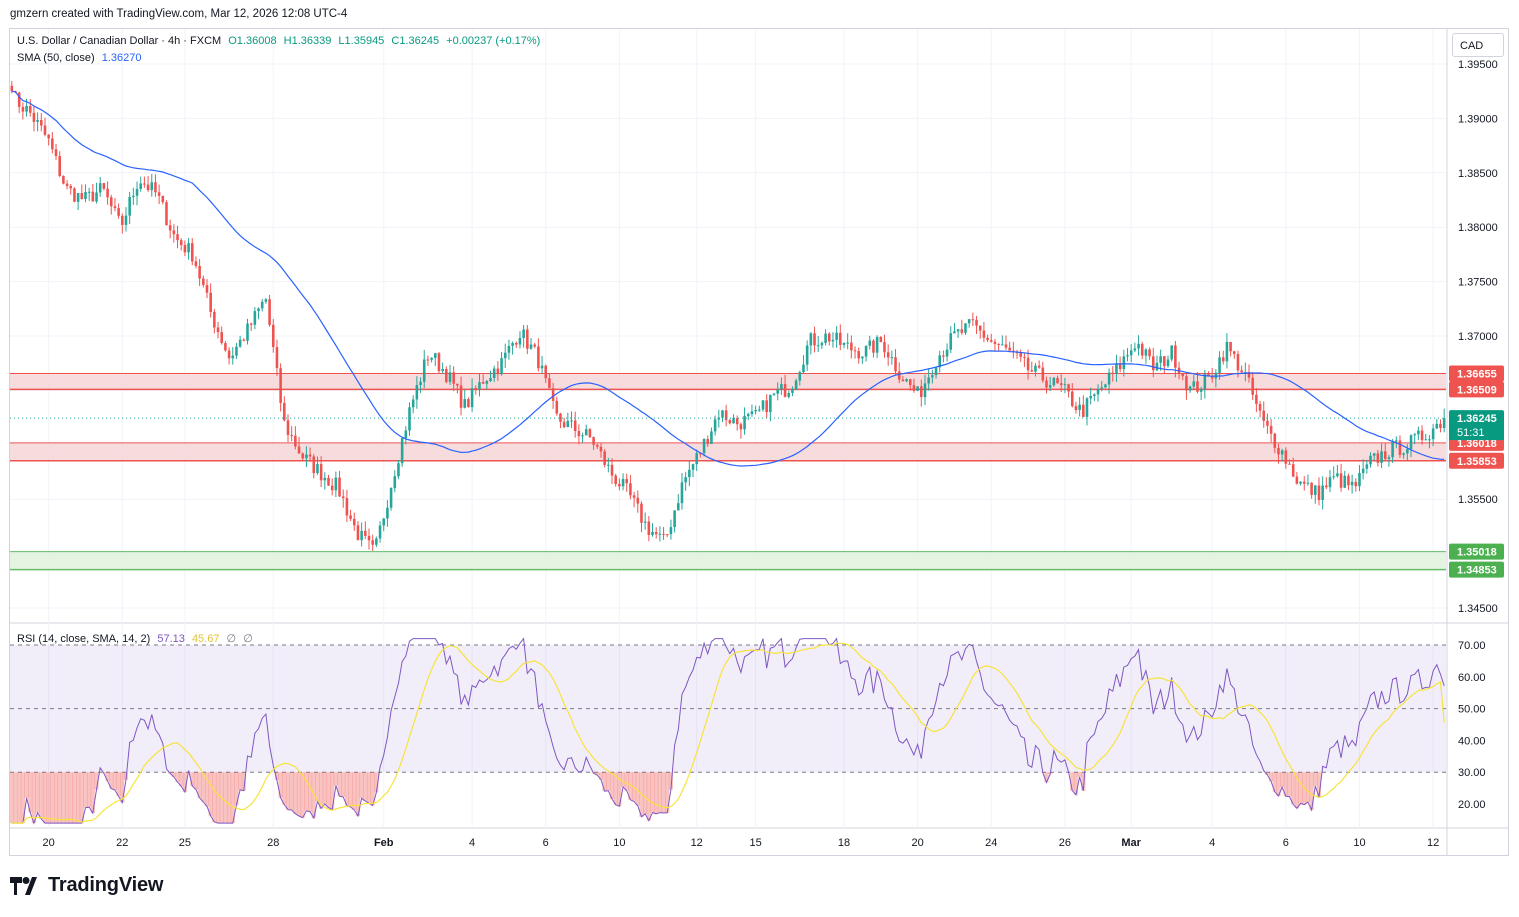 Image resolution: width=1519 pixels, height=917 pixels. Describe the element at coordinates (1131, 843) in the screenshot. I see `time-tick-label: Mar` at that location.